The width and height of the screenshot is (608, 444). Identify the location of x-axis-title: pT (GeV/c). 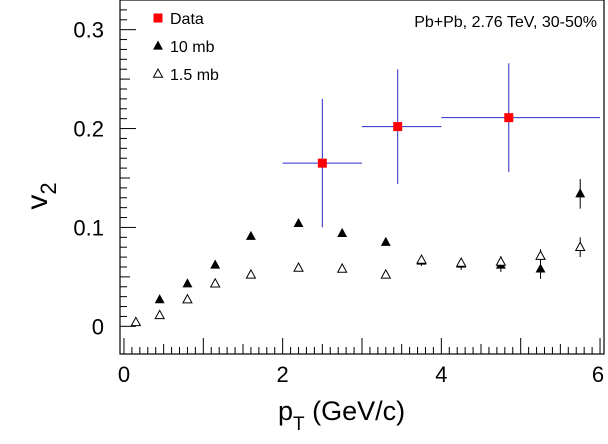
(341, 415).